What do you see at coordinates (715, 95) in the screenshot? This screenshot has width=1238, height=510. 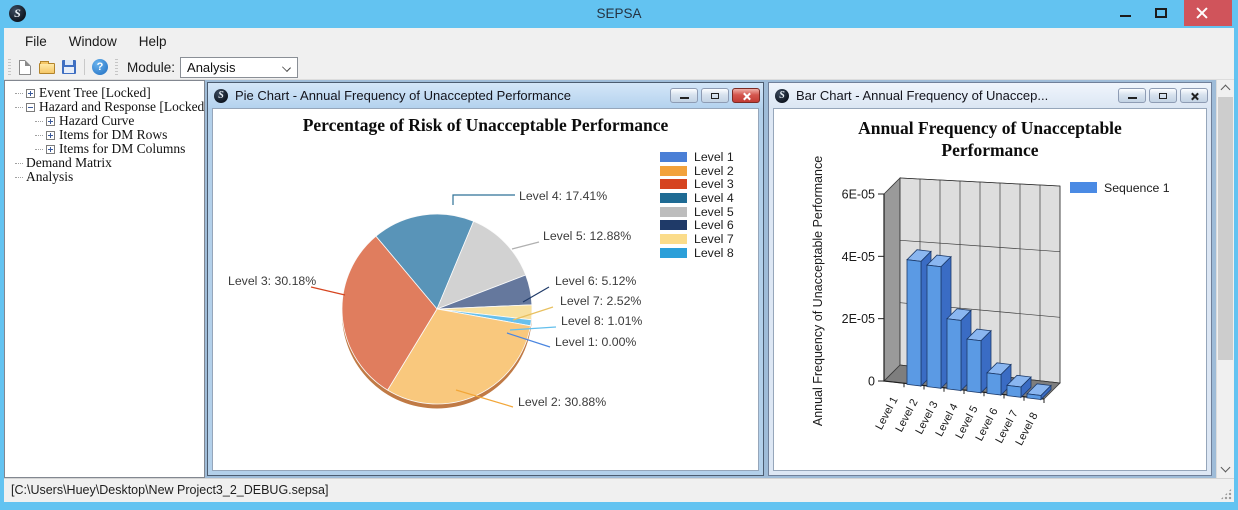 I see `pie-restore-button` at bounding box center [715, 95].